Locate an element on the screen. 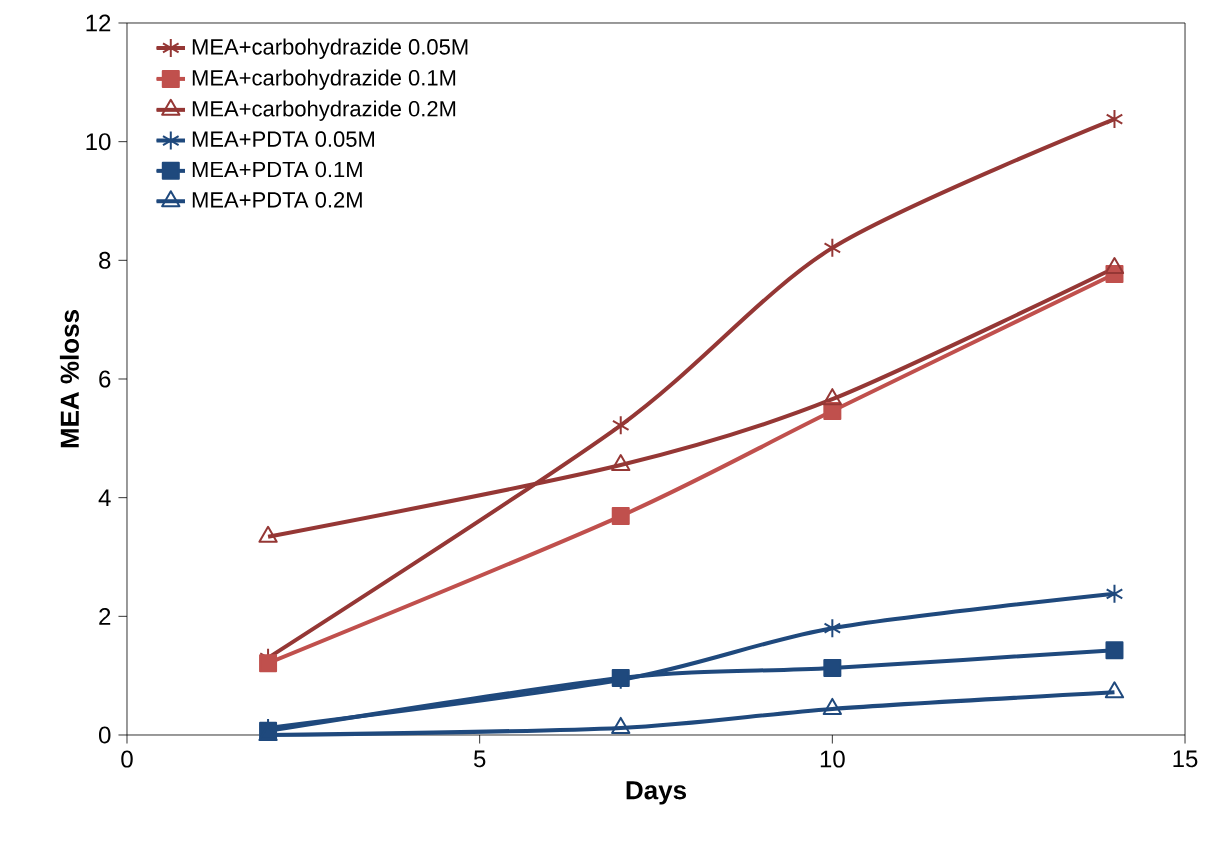  y-tick-label: 8 is located at coordinates (105, 260).